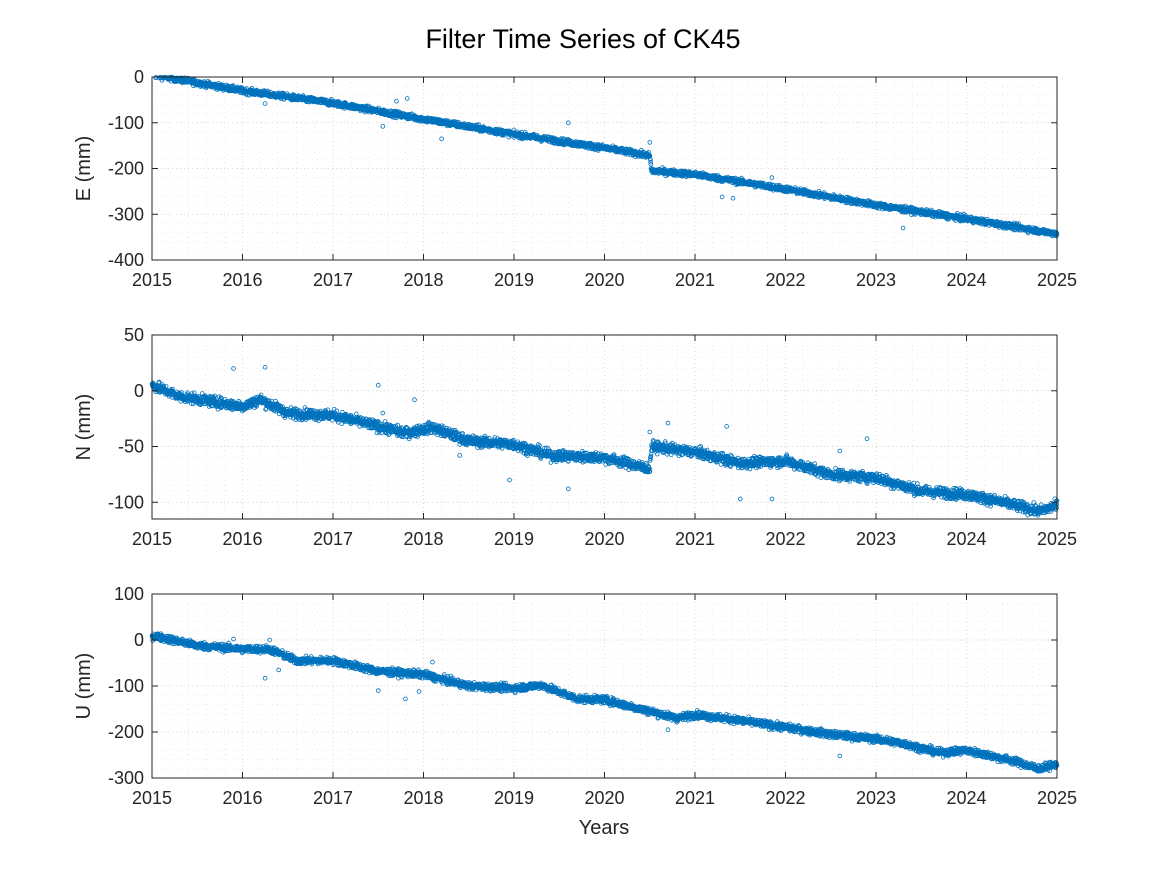 This screenshot has width=1167, height=875. I want to click on x-tick-label: 2015, so click(152, 280).